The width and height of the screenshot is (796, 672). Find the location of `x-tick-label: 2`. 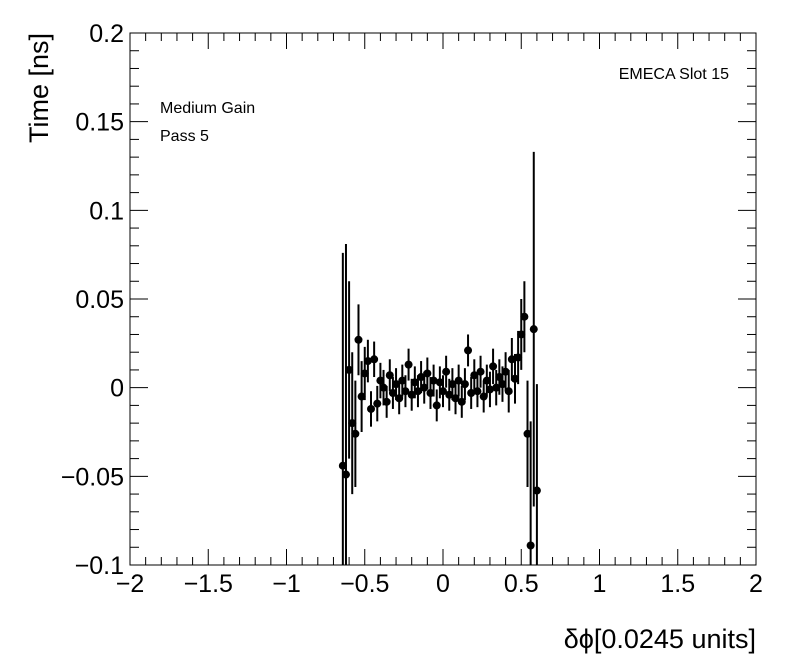

x-tick-label: 2 is located at coordinates (756, 584).